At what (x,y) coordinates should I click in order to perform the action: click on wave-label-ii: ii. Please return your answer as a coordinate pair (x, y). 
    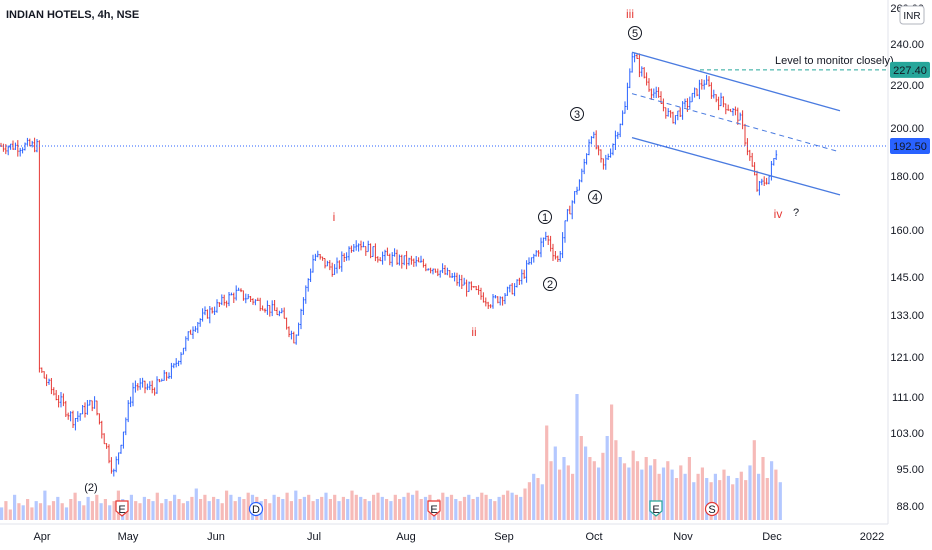
    Looking at the image, I should click on (473, 332).